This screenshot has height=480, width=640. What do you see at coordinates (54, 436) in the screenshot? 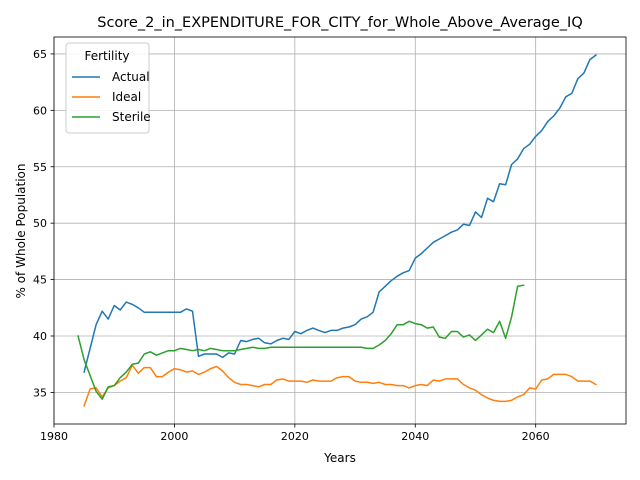
I see `x-tick-label: 1980` at bounding box center [54, 436].